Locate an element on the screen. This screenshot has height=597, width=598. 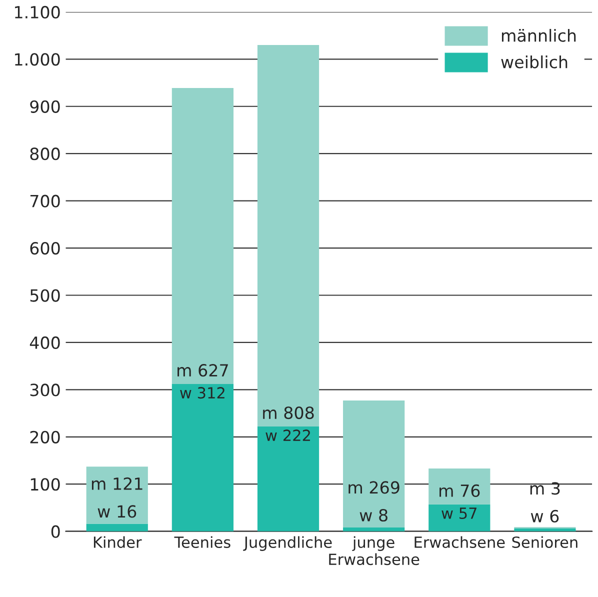
y-tick-label: 600 is located at coordinates (45, 248).